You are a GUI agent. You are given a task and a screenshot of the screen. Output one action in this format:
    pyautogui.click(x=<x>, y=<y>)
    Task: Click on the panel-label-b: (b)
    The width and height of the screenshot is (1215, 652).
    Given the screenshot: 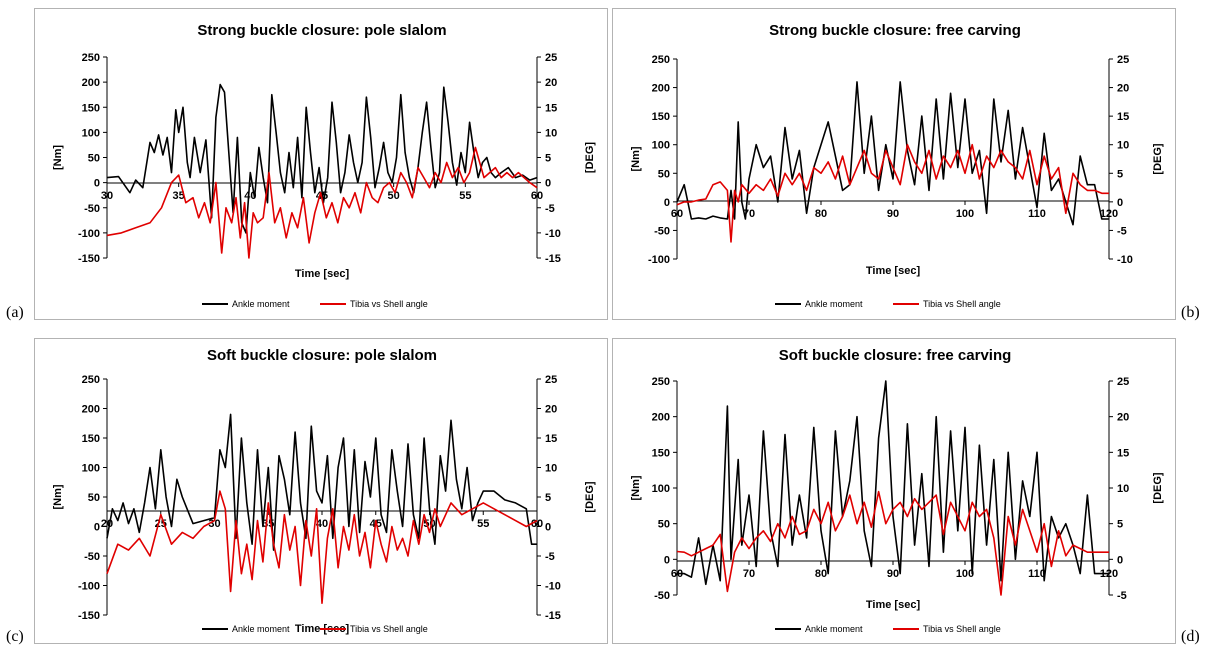 What is the action you would take?
    pyautogui.click(x=1190, y=312)
    